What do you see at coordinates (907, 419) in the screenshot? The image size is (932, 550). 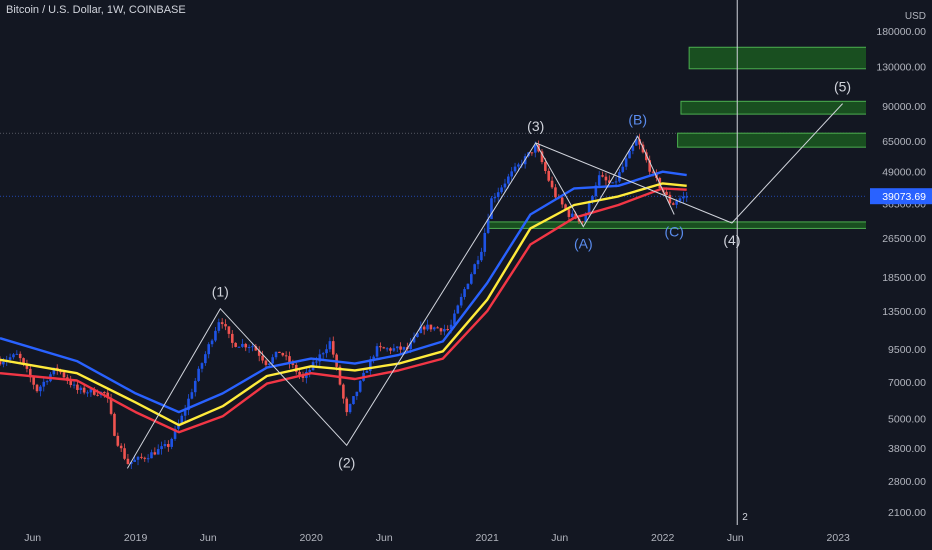 I see `price-tick-label: 5000.00` at bounding box center [907, 419].